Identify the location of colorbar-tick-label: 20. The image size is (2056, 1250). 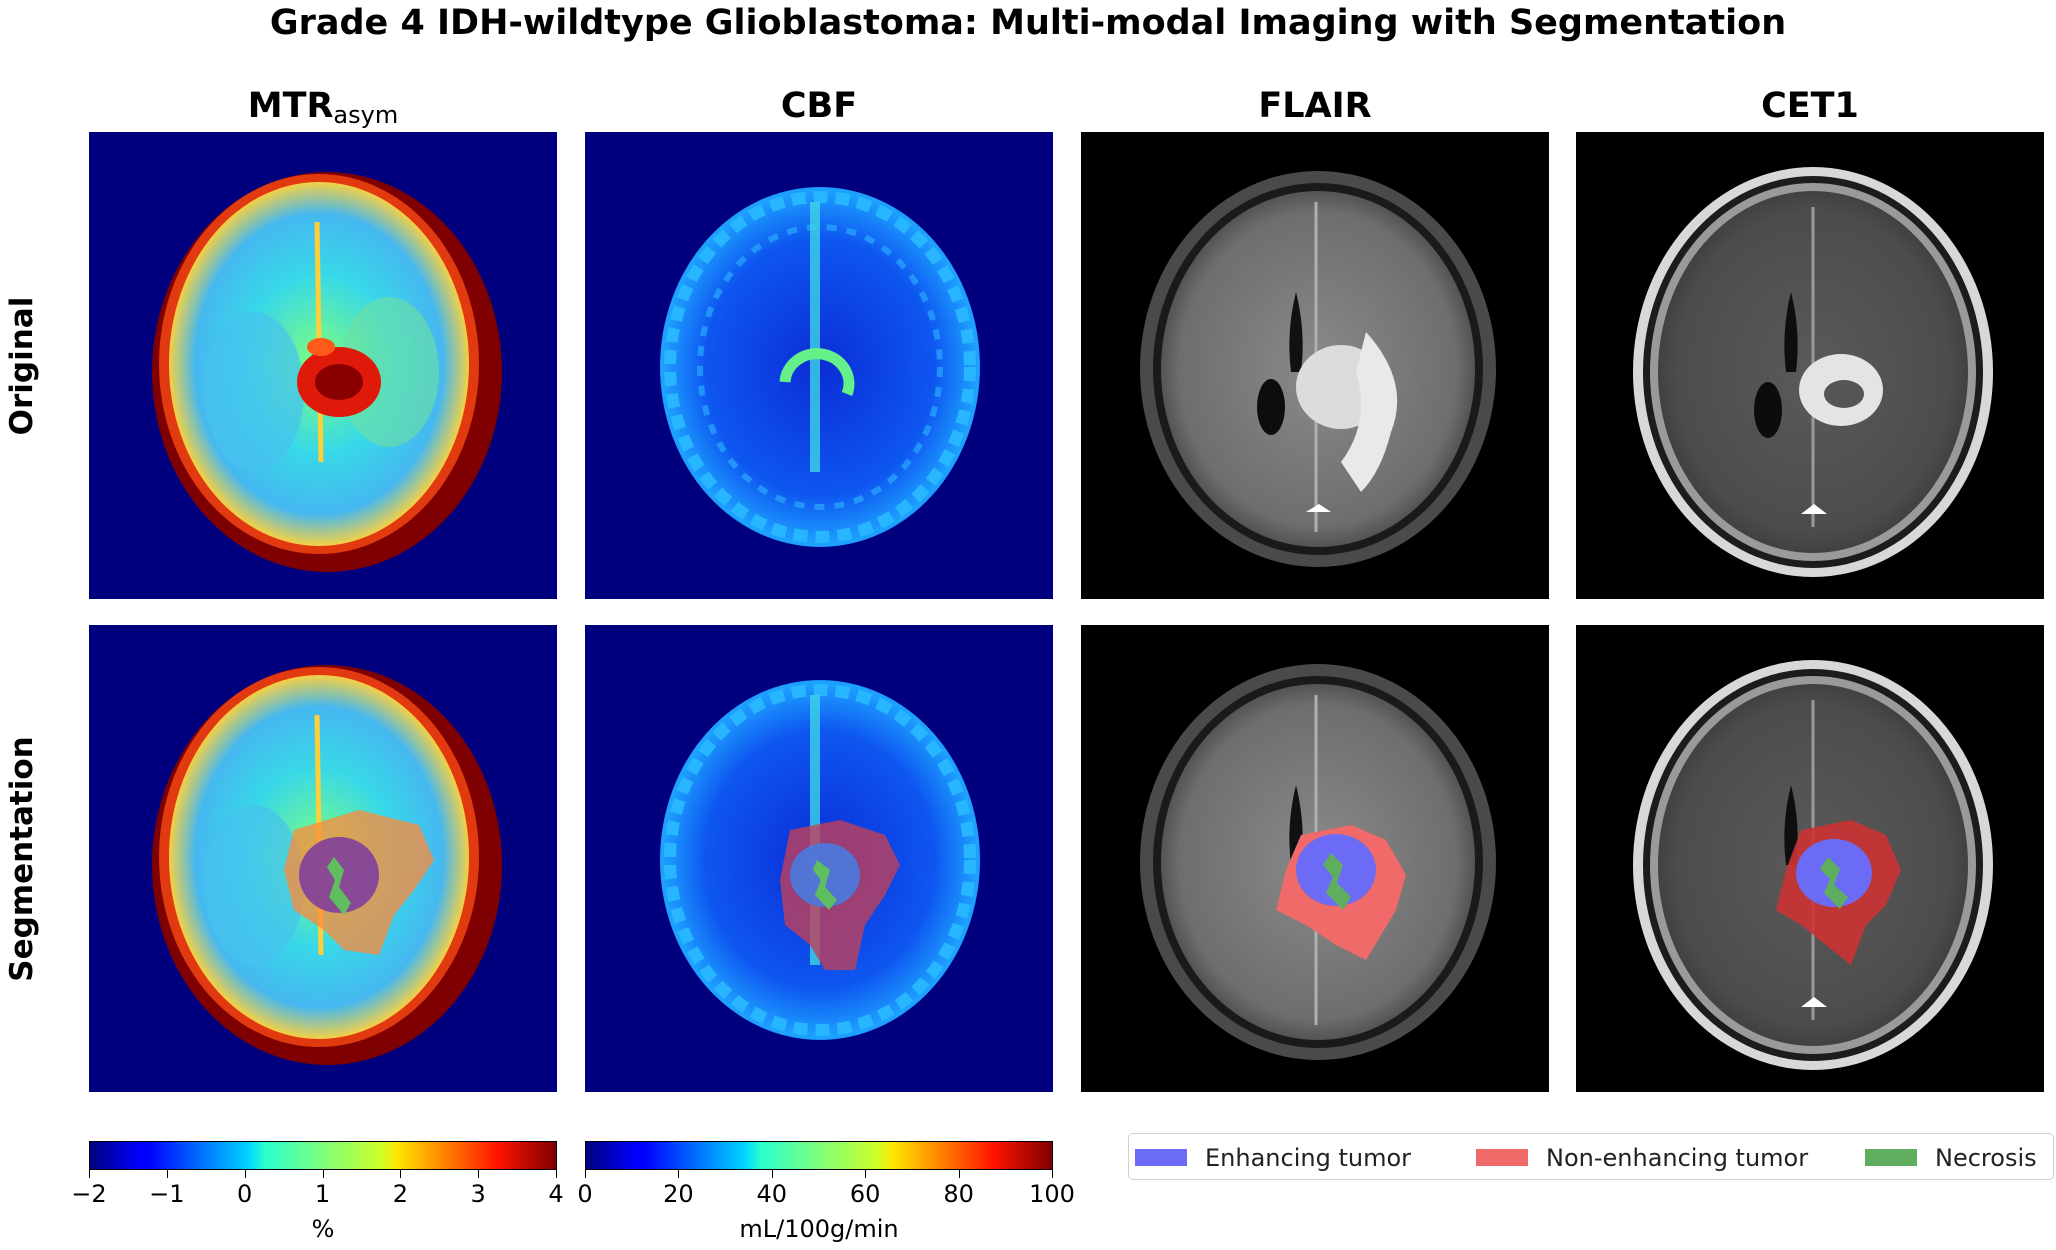
(678, 1194).